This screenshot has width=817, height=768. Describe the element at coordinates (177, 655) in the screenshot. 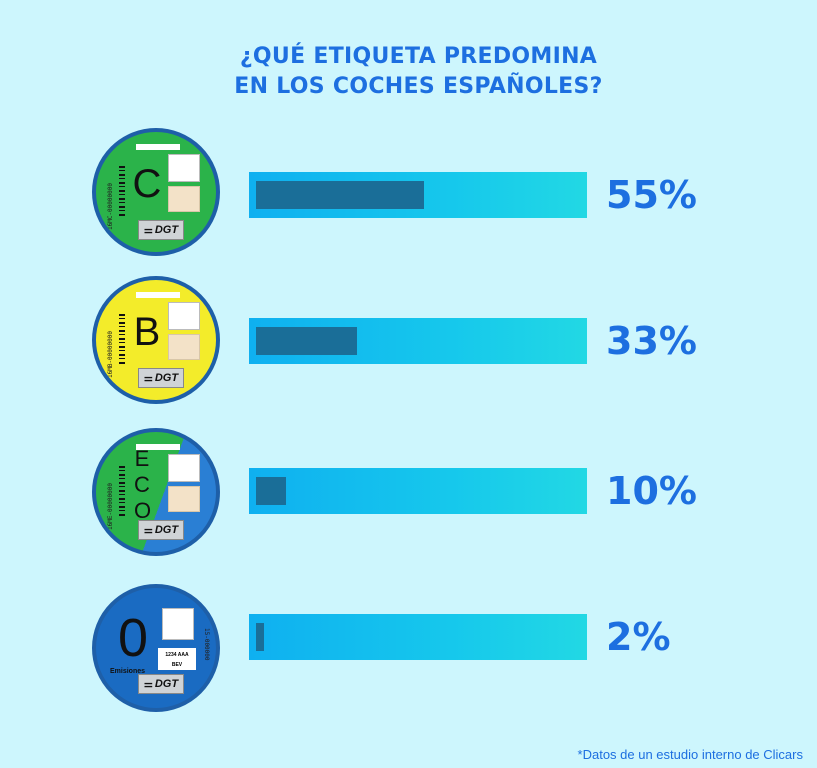

I see `plate-line-1: 1234 AAA` at that location.